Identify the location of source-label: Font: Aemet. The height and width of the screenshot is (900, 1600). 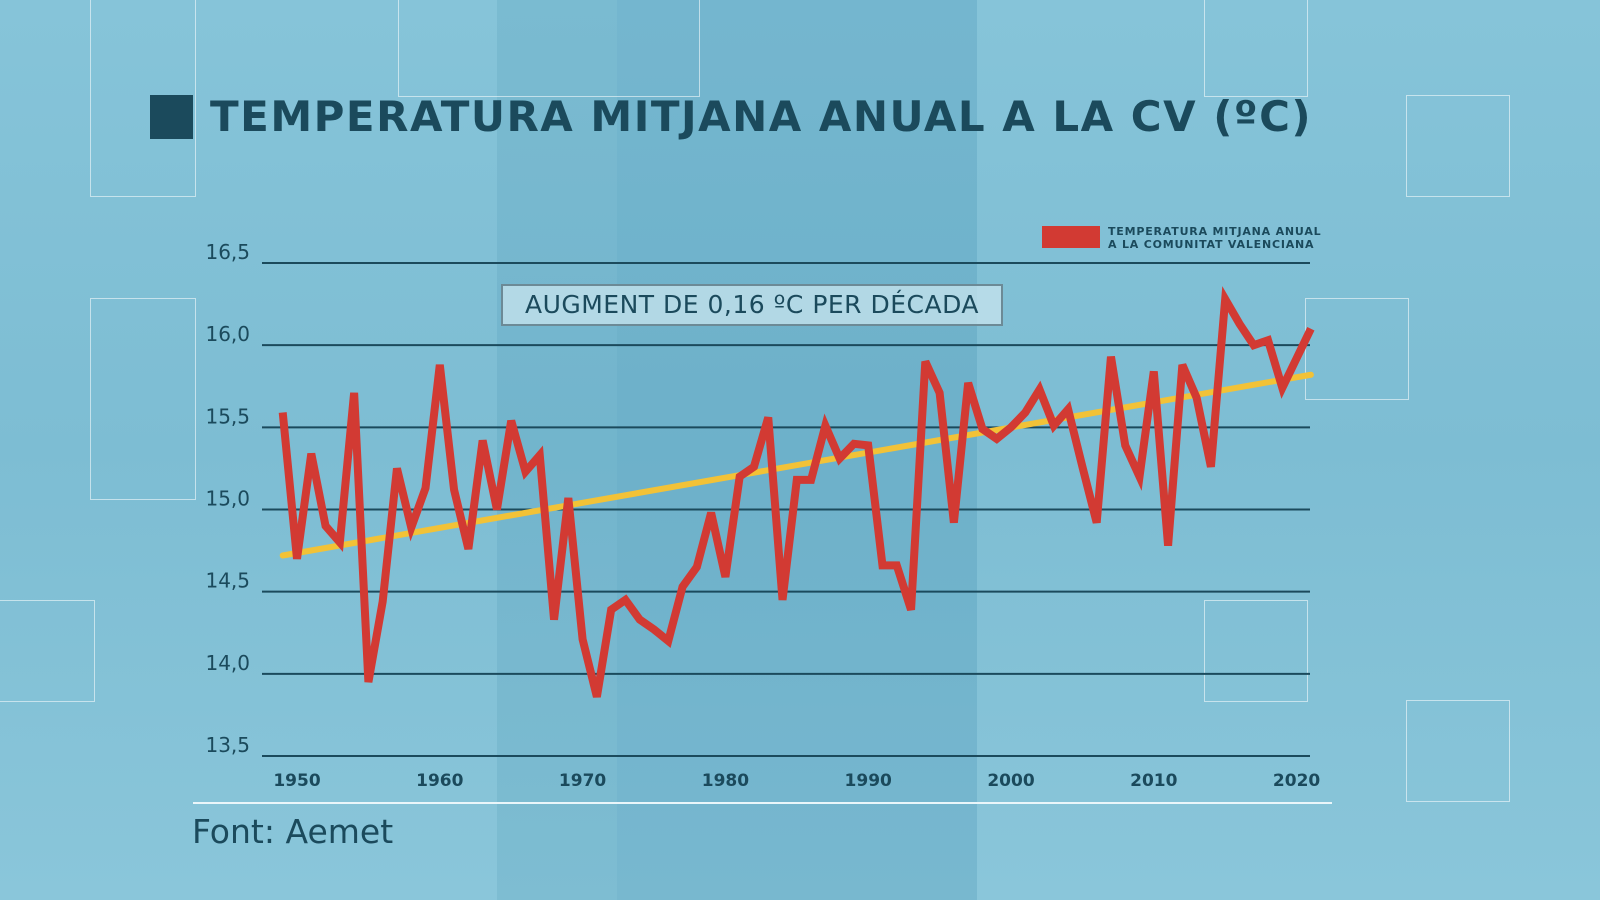
(293, 831).